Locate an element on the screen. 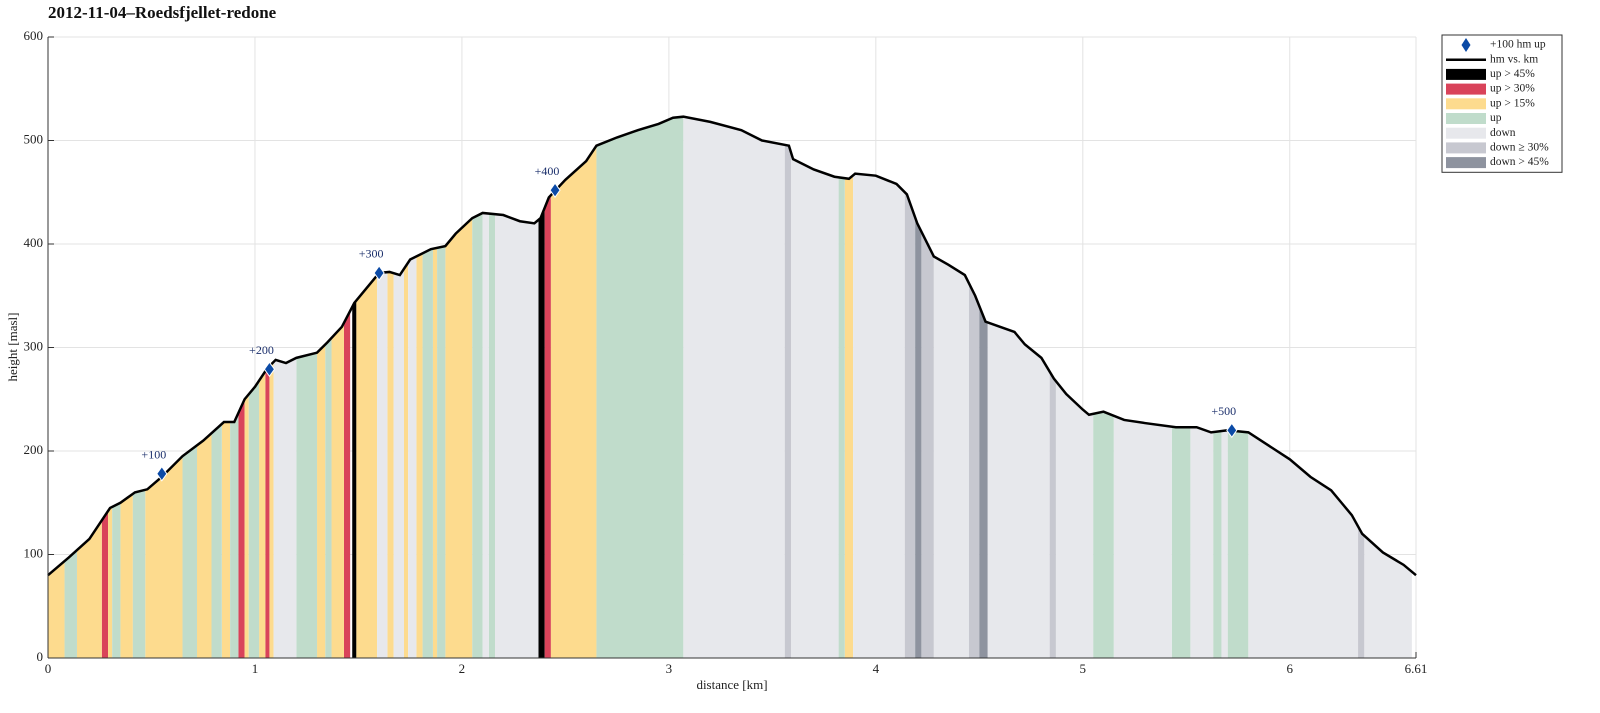 This screenshot has width=1600, height=713. marker-label: +200 is located at coordinates (261, 350).